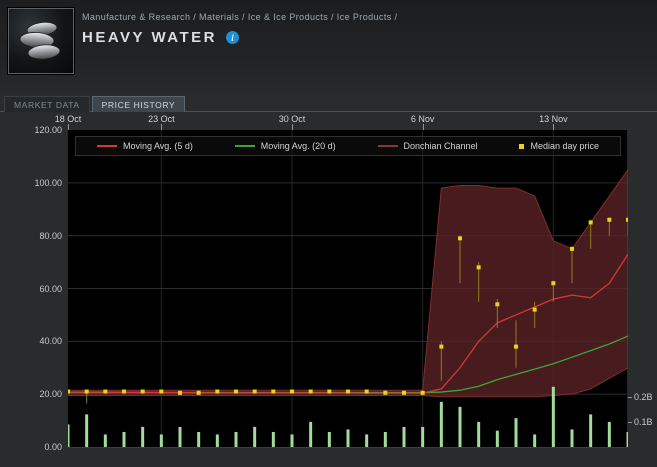  Describe the element at coordinates (50, 341) in the screenshot. I see `y-axis-label: 40.00` at that location.